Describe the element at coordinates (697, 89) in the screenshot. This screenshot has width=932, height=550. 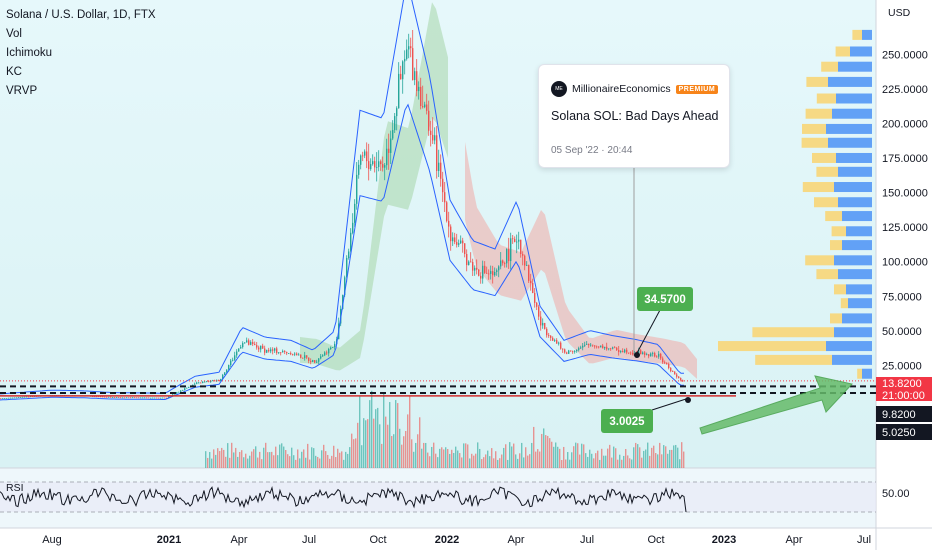
I see `premium-badge: PREMIUM` at that location.